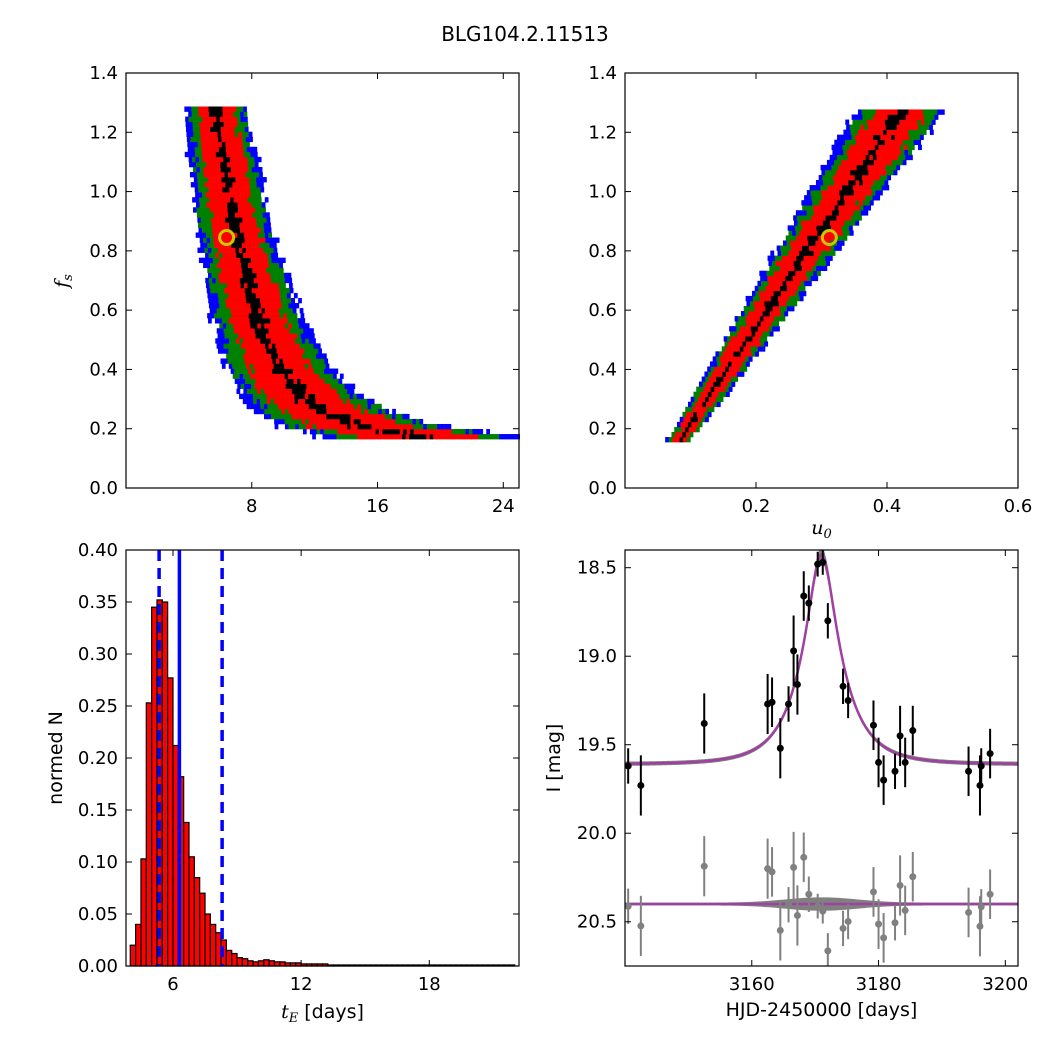  I want to click on data-point, so click(895, 771).